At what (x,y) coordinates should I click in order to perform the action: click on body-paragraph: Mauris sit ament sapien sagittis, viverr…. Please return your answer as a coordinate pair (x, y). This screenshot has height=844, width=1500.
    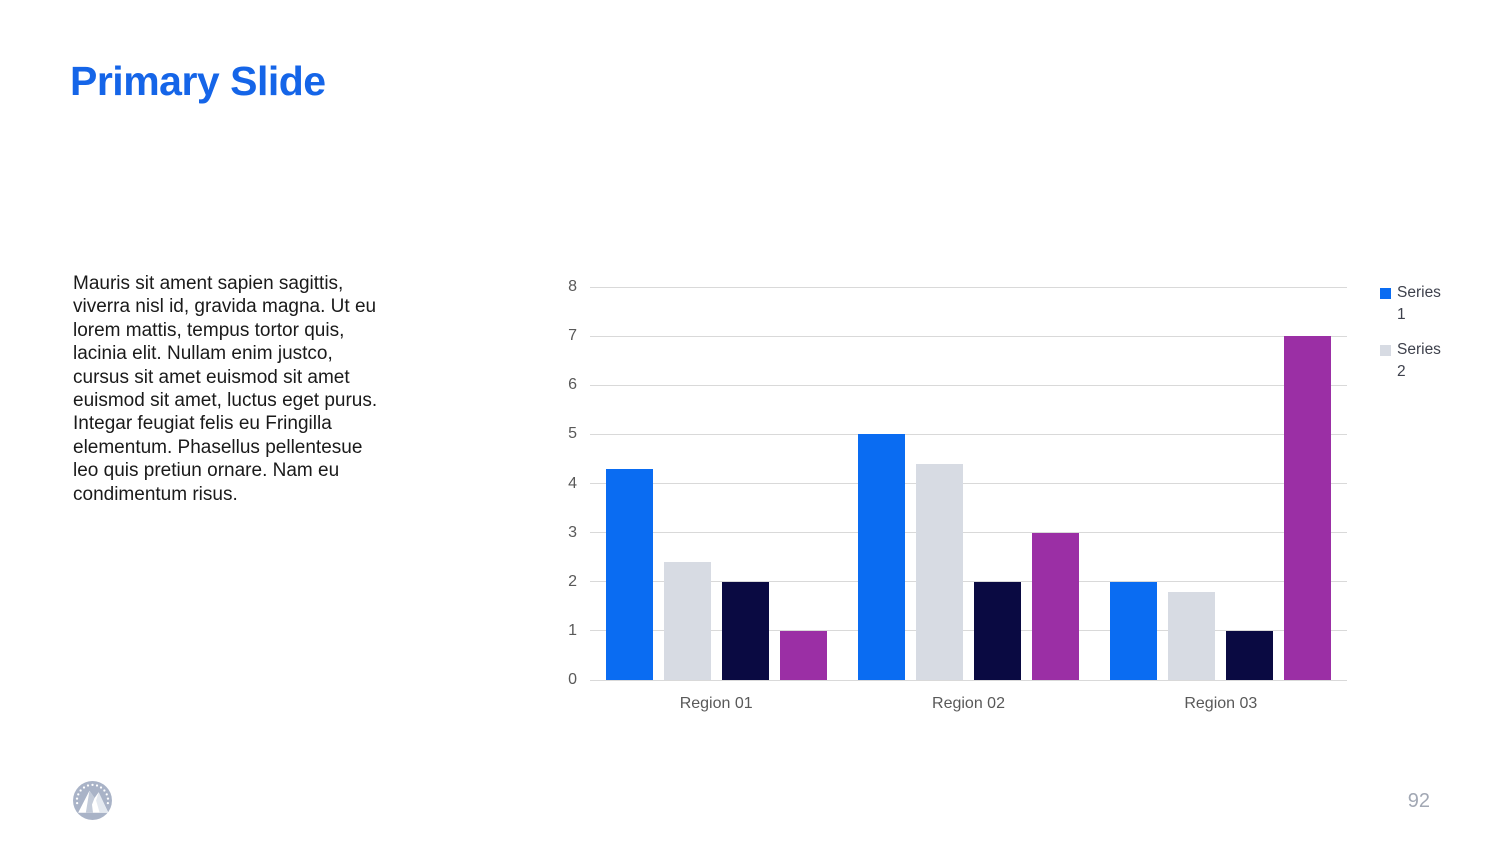
    Looking at the image, I should click on (225, 389).